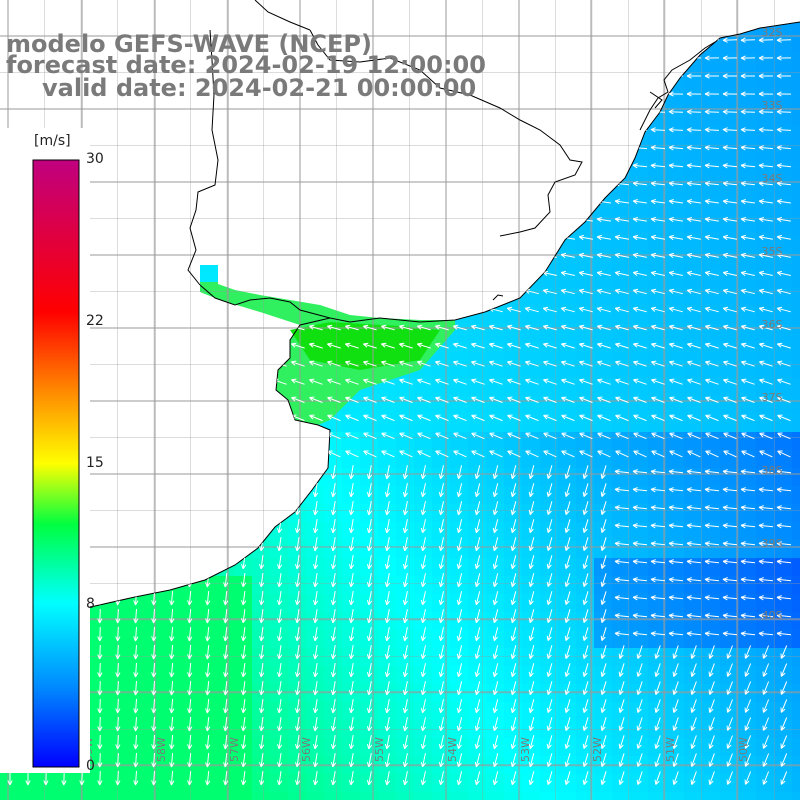  What do you see at coordinates (772, 397) in the screenshot?
I see `lat-label: 37S` at bounding box center [772, 397].